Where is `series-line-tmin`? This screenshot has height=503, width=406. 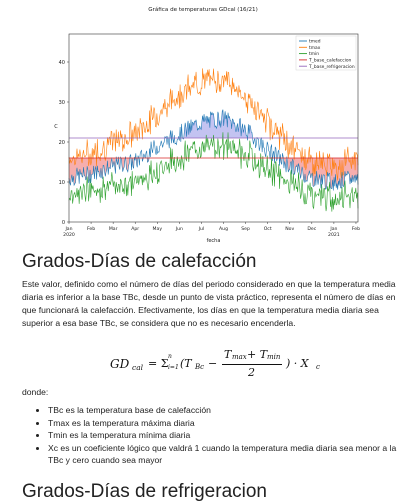
series-line-tmin is located at coordinates (213, 172).